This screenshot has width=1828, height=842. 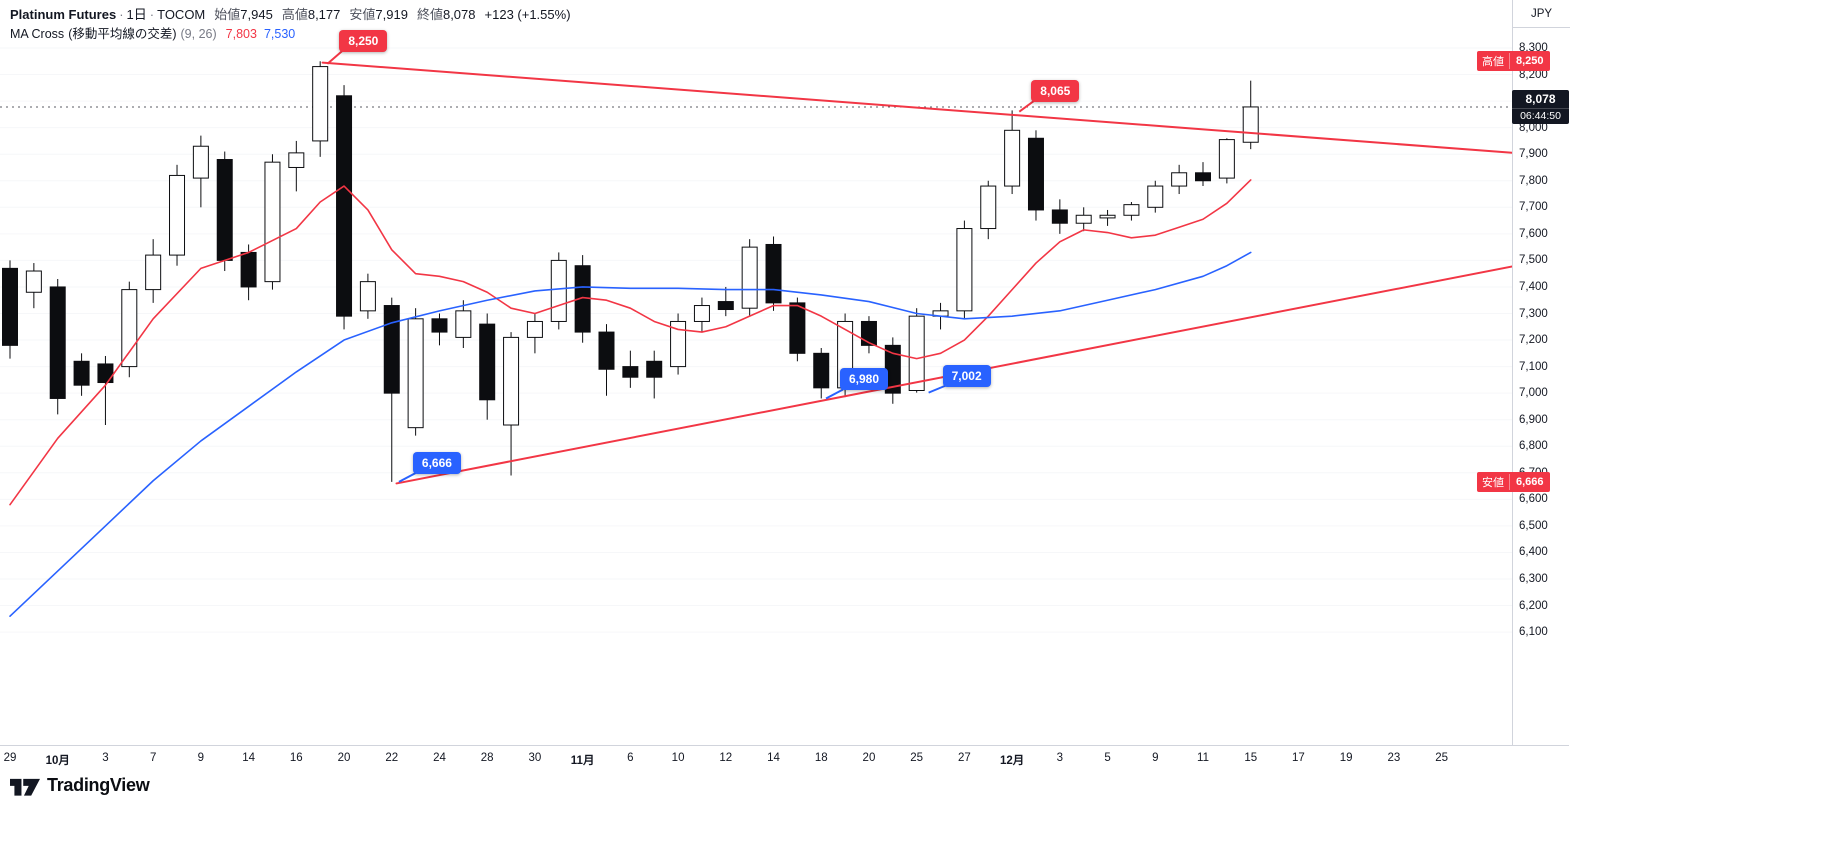 I want to click on brand-text: TradingView, so click(x=98, y=784).